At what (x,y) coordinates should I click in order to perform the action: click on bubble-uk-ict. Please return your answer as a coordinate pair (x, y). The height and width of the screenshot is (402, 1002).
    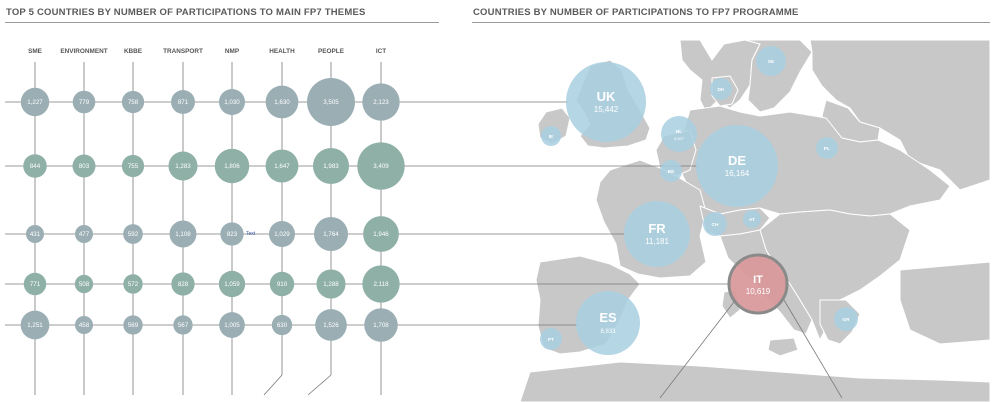
    Looking at the image, I should click on (381, 102).